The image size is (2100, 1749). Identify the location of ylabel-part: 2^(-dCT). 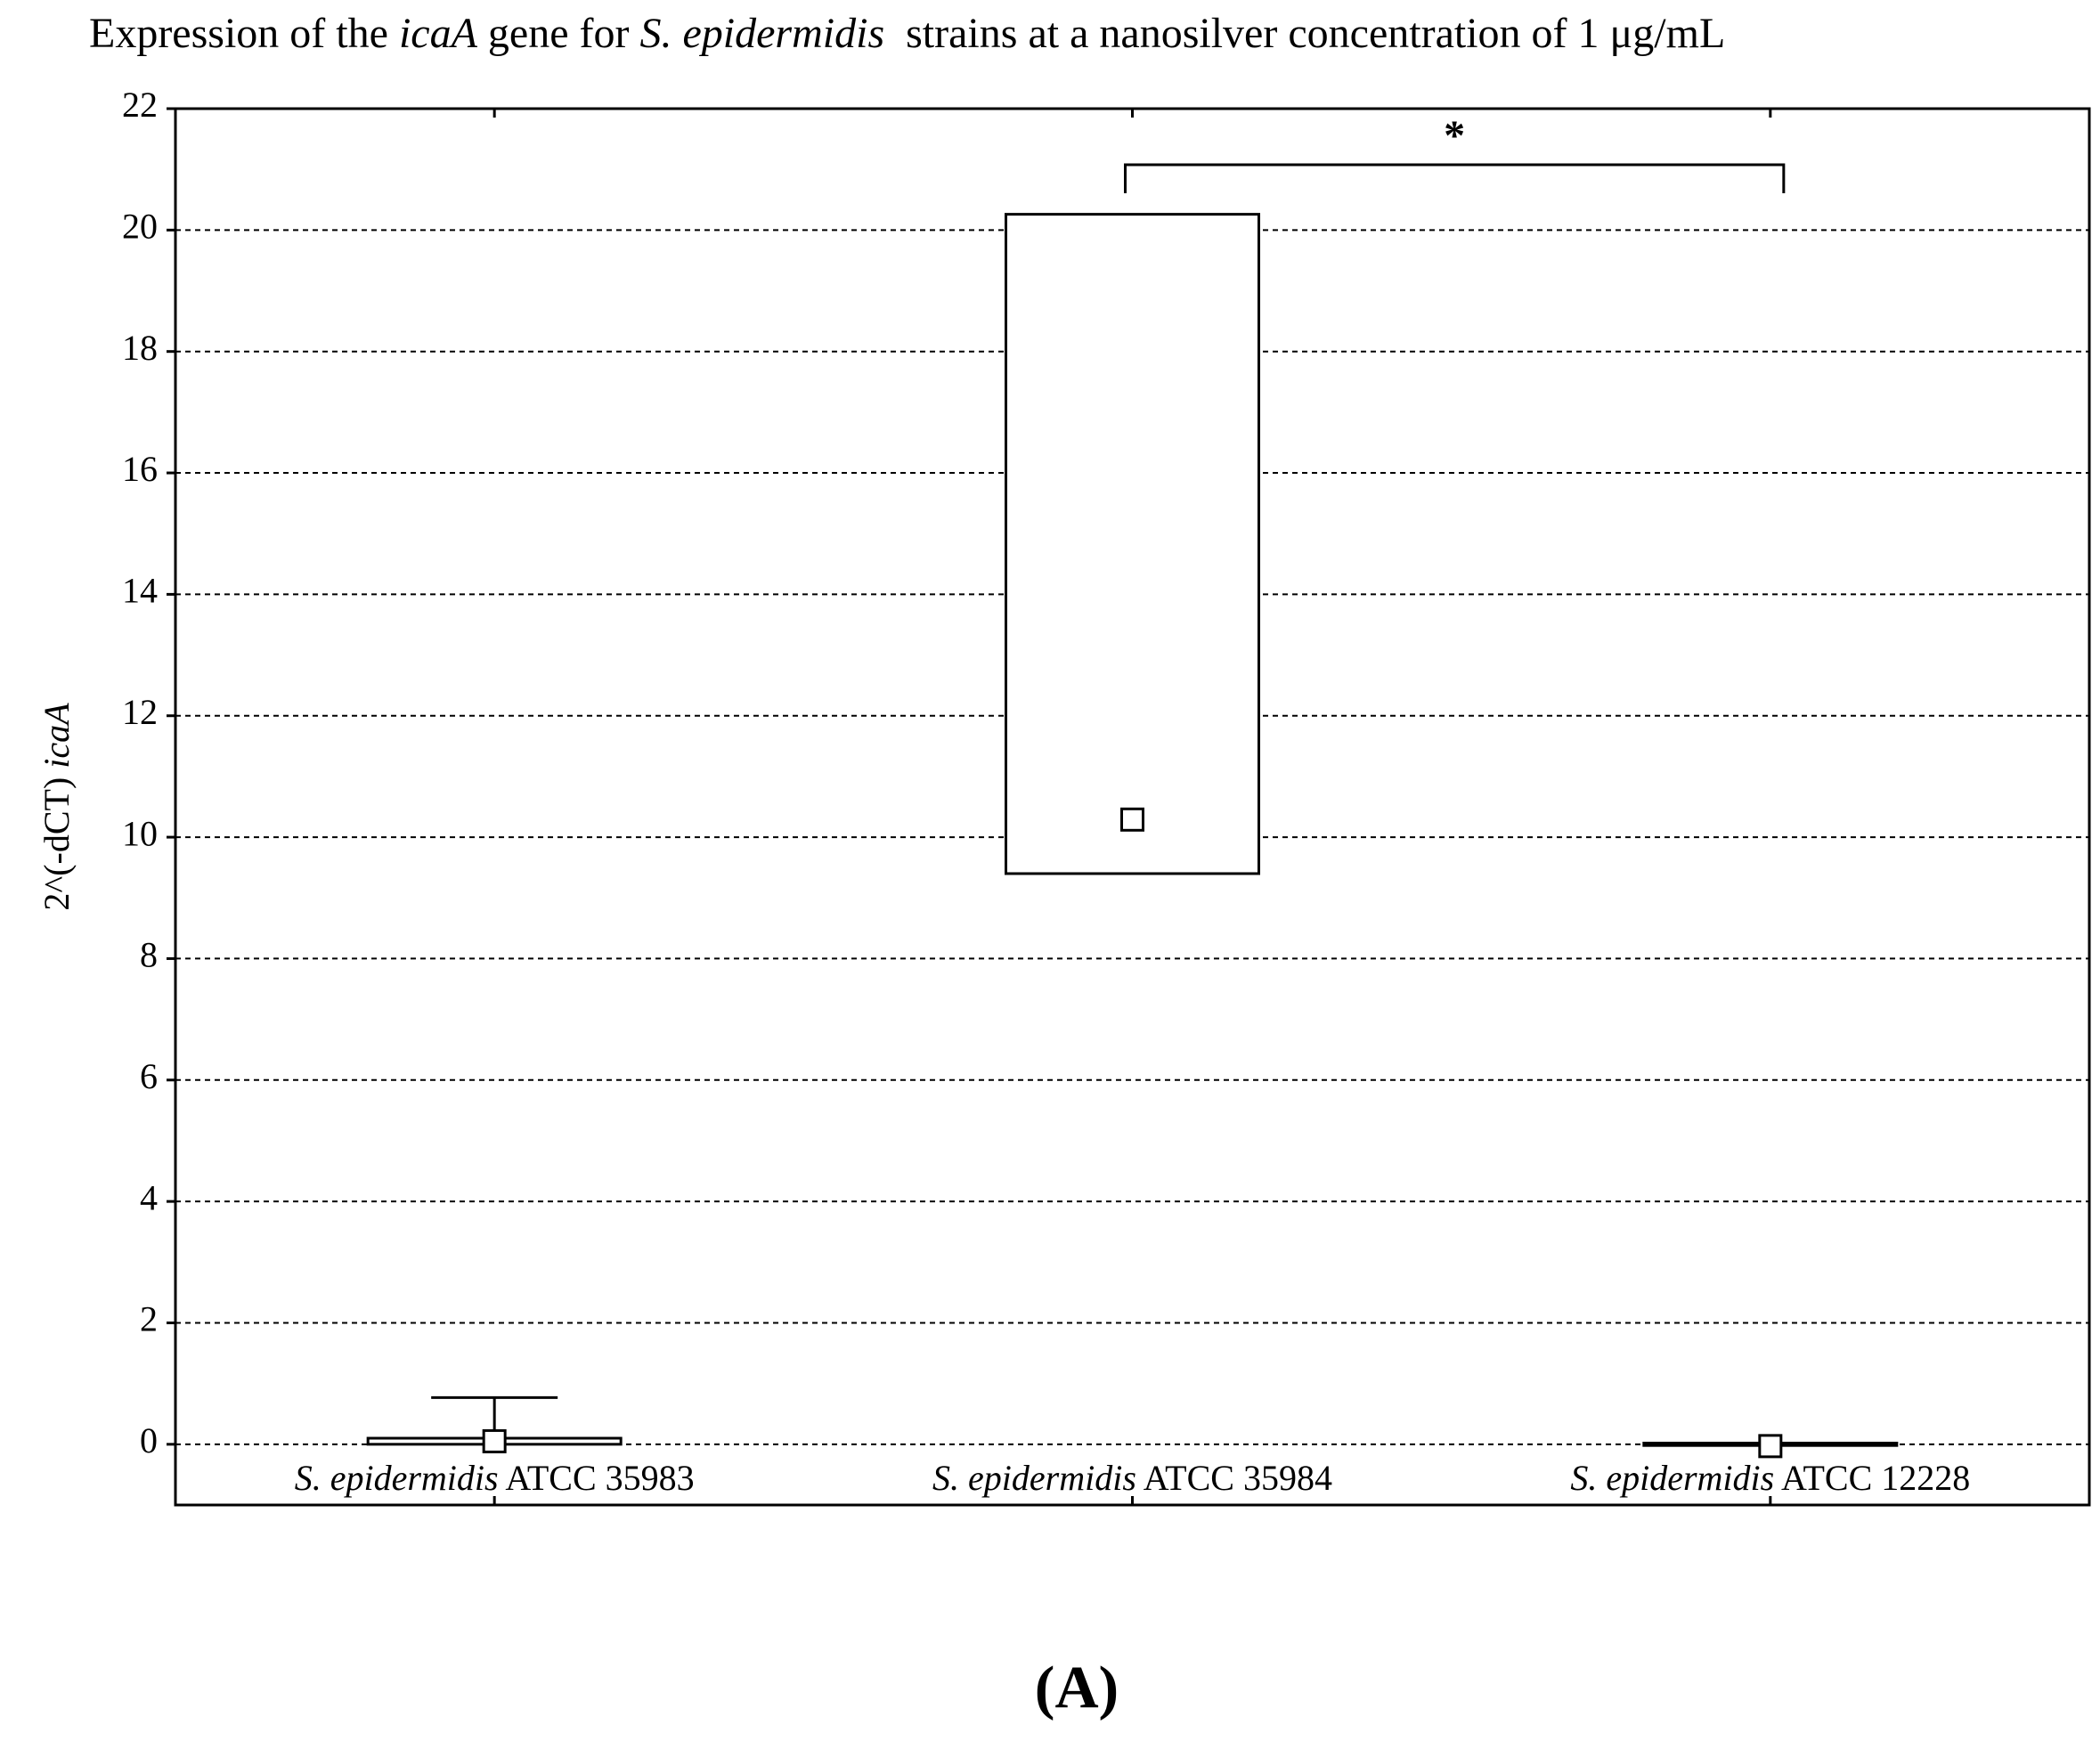
(57, 840).